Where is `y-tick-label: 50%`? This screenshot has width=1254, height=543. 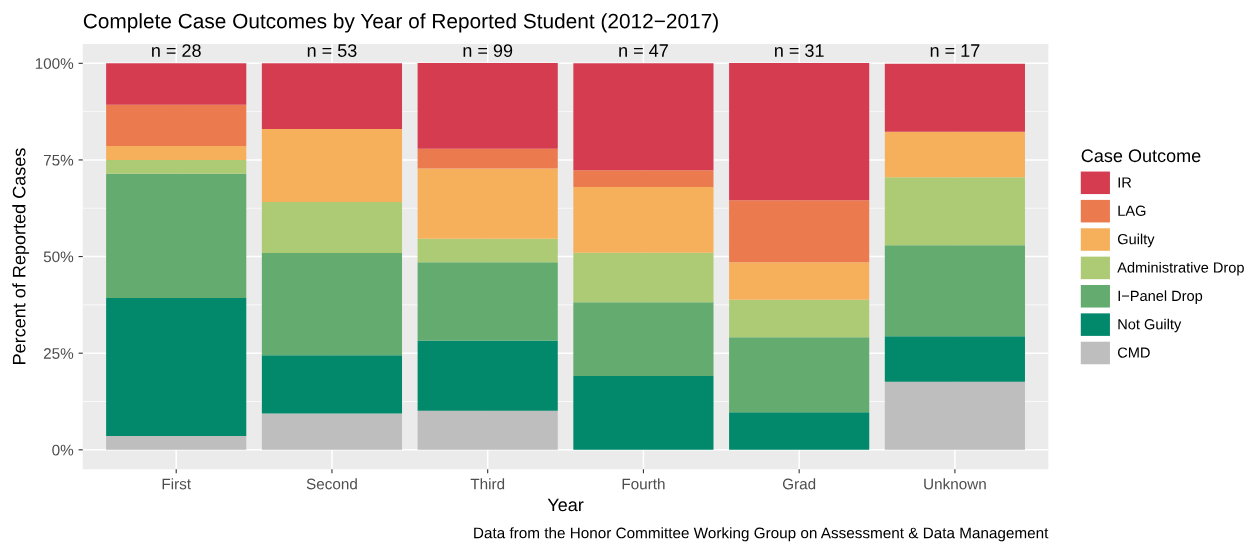 y-tick-label: 50% is located at coordinates (58, 257).